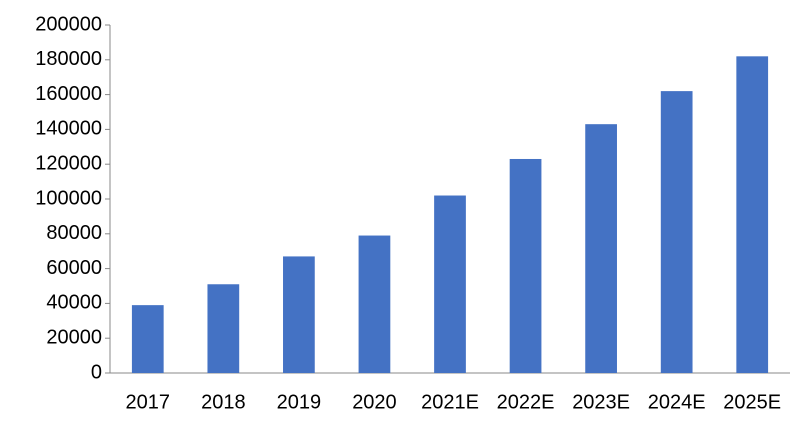  Describe the element at coordinates (677, 402) in the screenshot. I see `x-tick-label: 2024E` at that location.